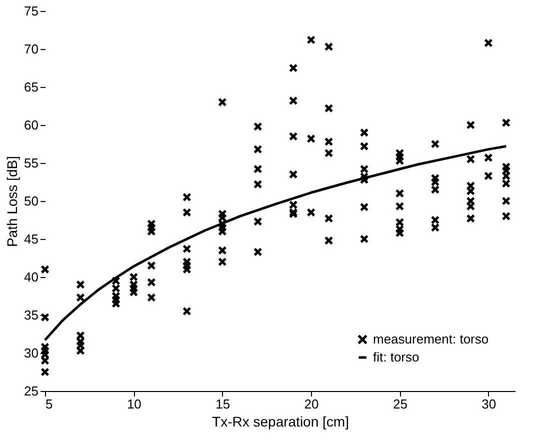 This screenshot has width=552, height=442. What do you see at coordinates (396, 357) in the screenshot?
I see `legend-label: fit: torso` at bounding box center [396, 357].